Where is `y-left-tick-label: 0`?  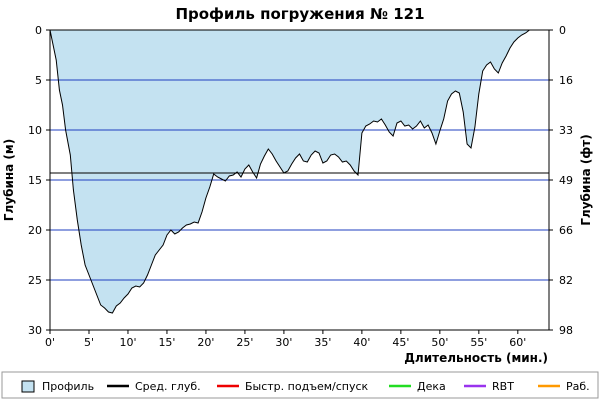 y-left-tick-label: 0 is located at coordinates (38, 30).